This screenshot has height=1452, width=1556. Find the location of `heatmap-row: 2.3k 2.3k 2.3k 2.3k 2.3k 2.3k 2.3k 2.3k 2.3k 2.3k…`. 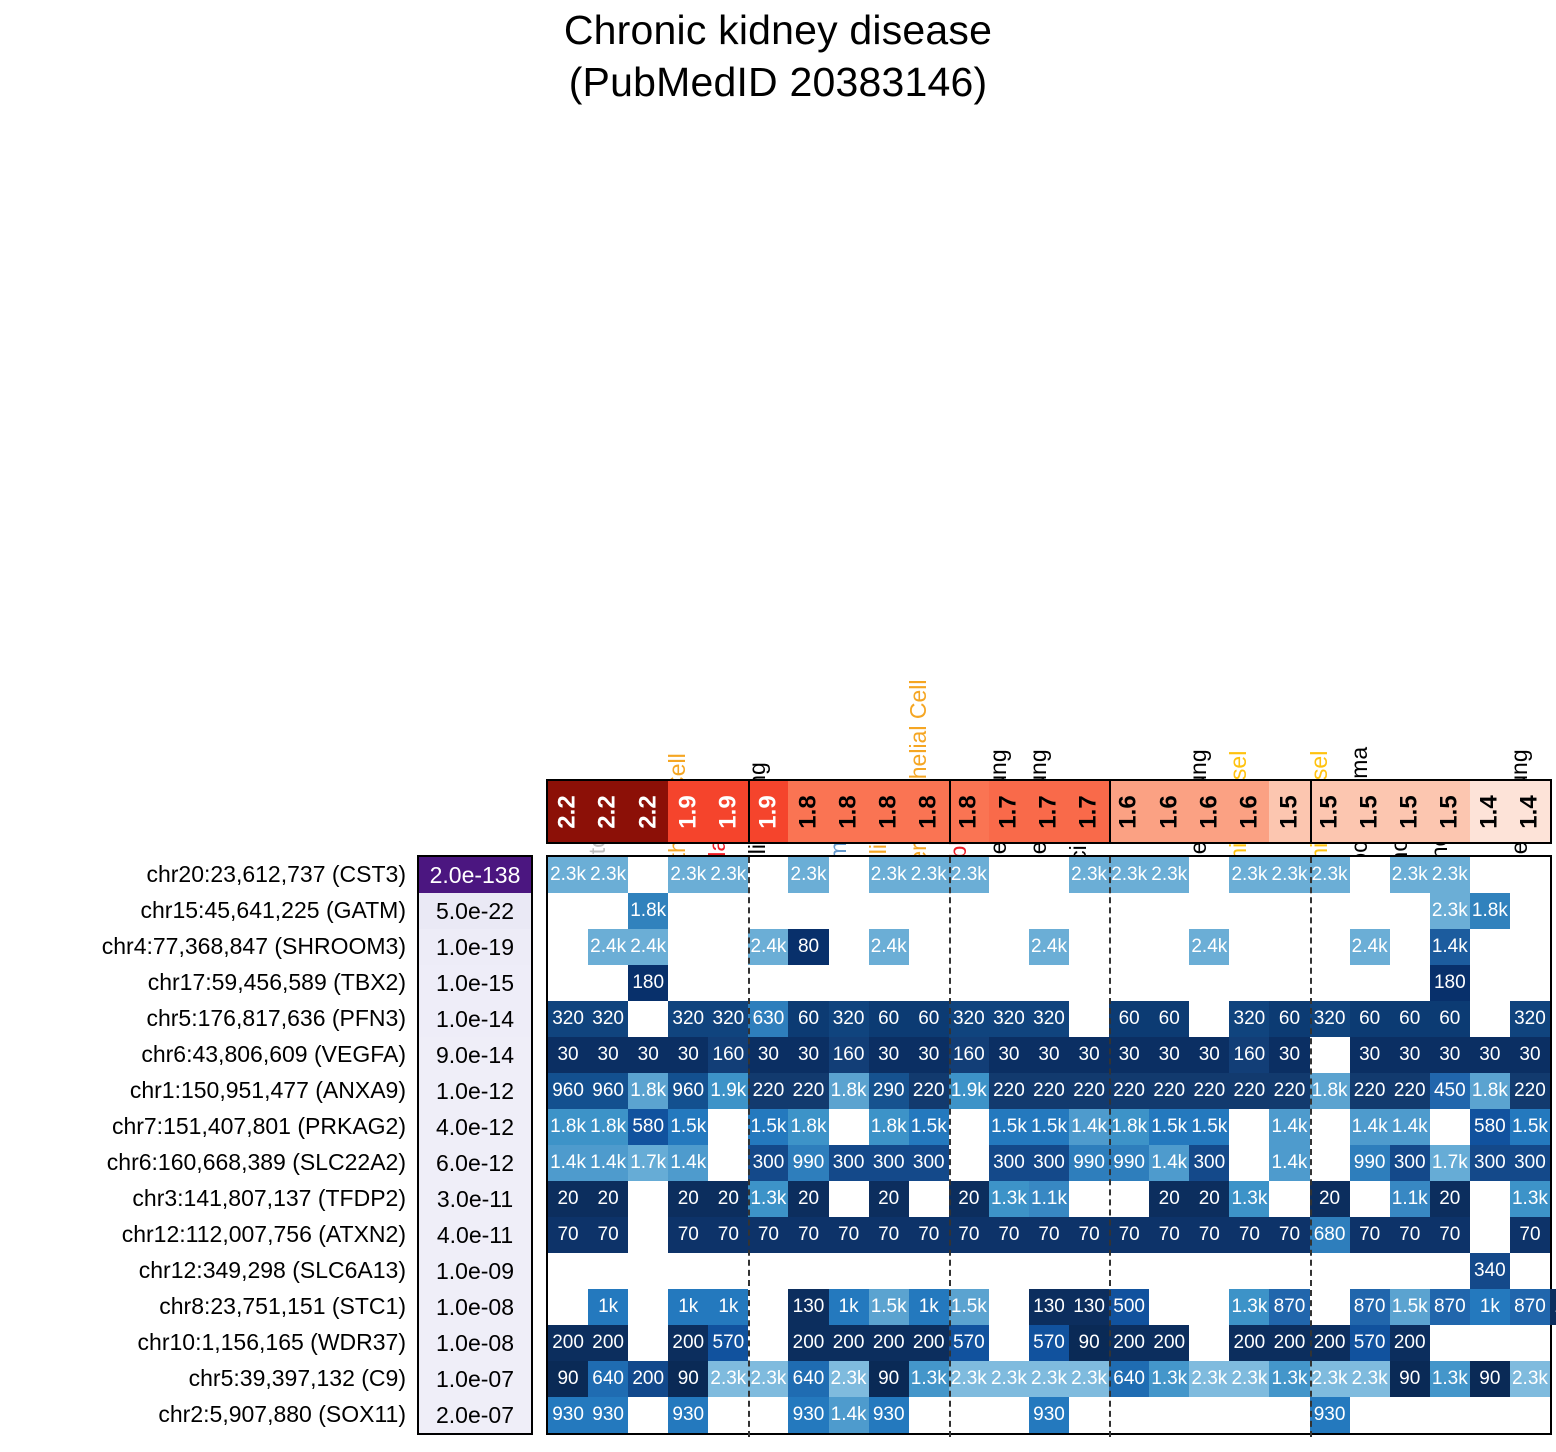

heatmap-row: 2.3k 2.3k 2.3k 2.3k 2.3k 2.3k 2.3k 2.3k 2.3k 2.3k… is located at coordinates (1049, 875).